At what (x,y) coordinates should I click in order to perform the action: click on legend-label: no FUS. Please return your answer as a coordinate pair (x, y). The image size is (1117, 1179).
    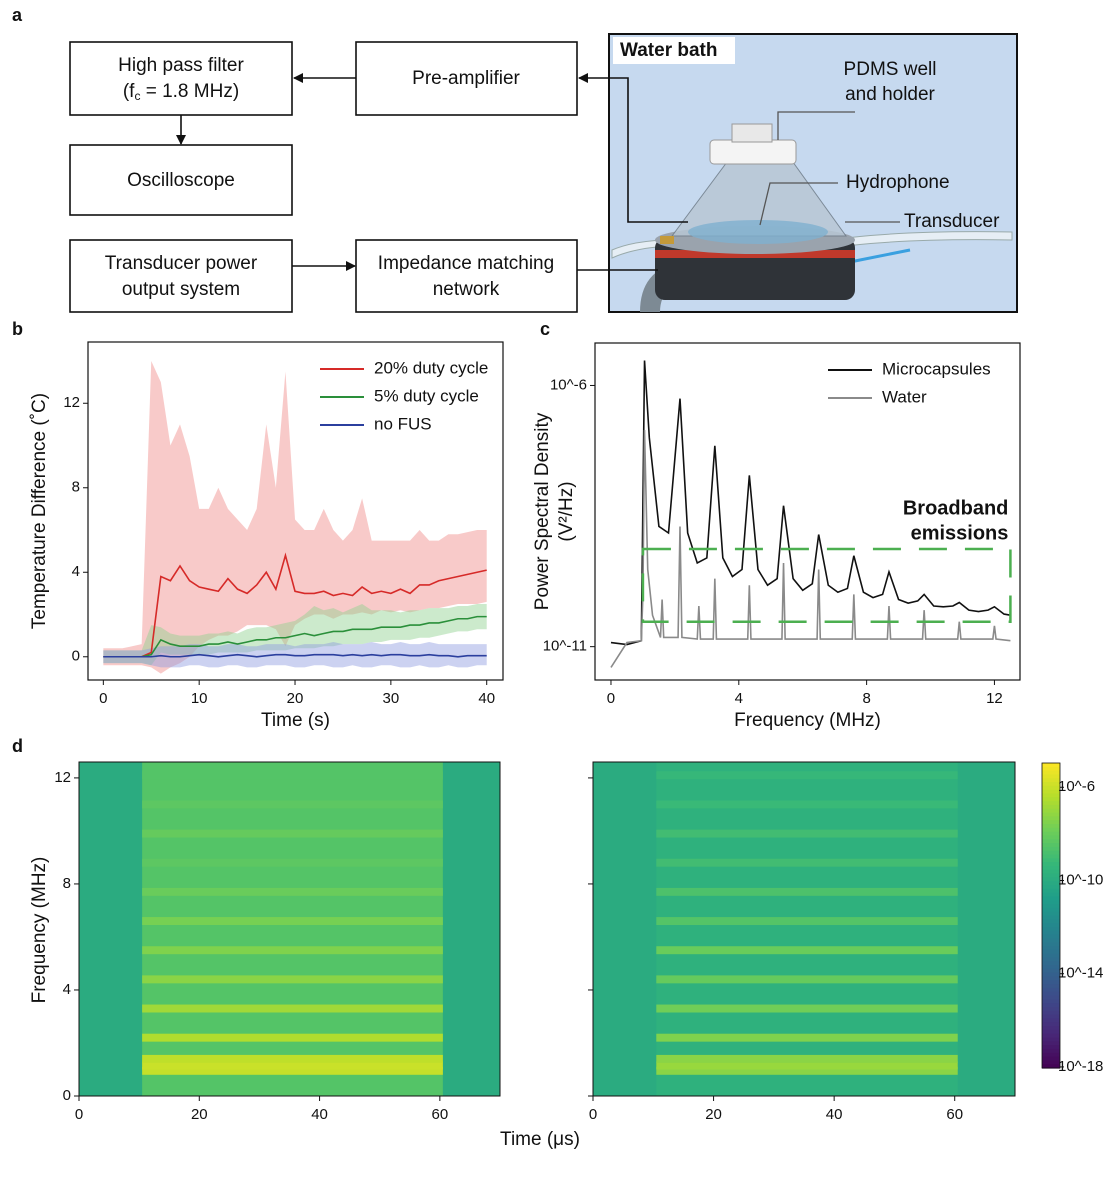
    Looking at the image, I should click on (403, 423).